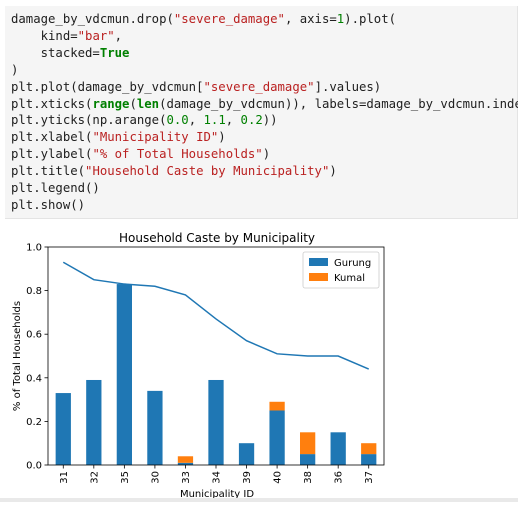 The width and height of the screenshot is (518, 506). Describe the element at coordinates (278, 477) in the screenshot. I see `x-tick-label: 40` at that location.